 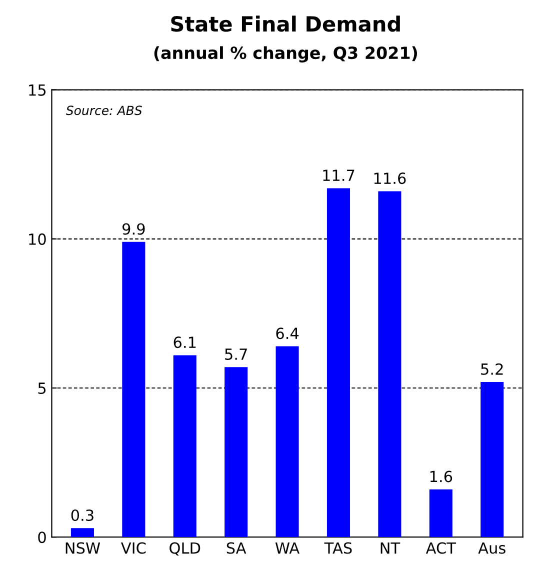 I want to click on x-tick-label: NSW, so click(x=83, y=548).